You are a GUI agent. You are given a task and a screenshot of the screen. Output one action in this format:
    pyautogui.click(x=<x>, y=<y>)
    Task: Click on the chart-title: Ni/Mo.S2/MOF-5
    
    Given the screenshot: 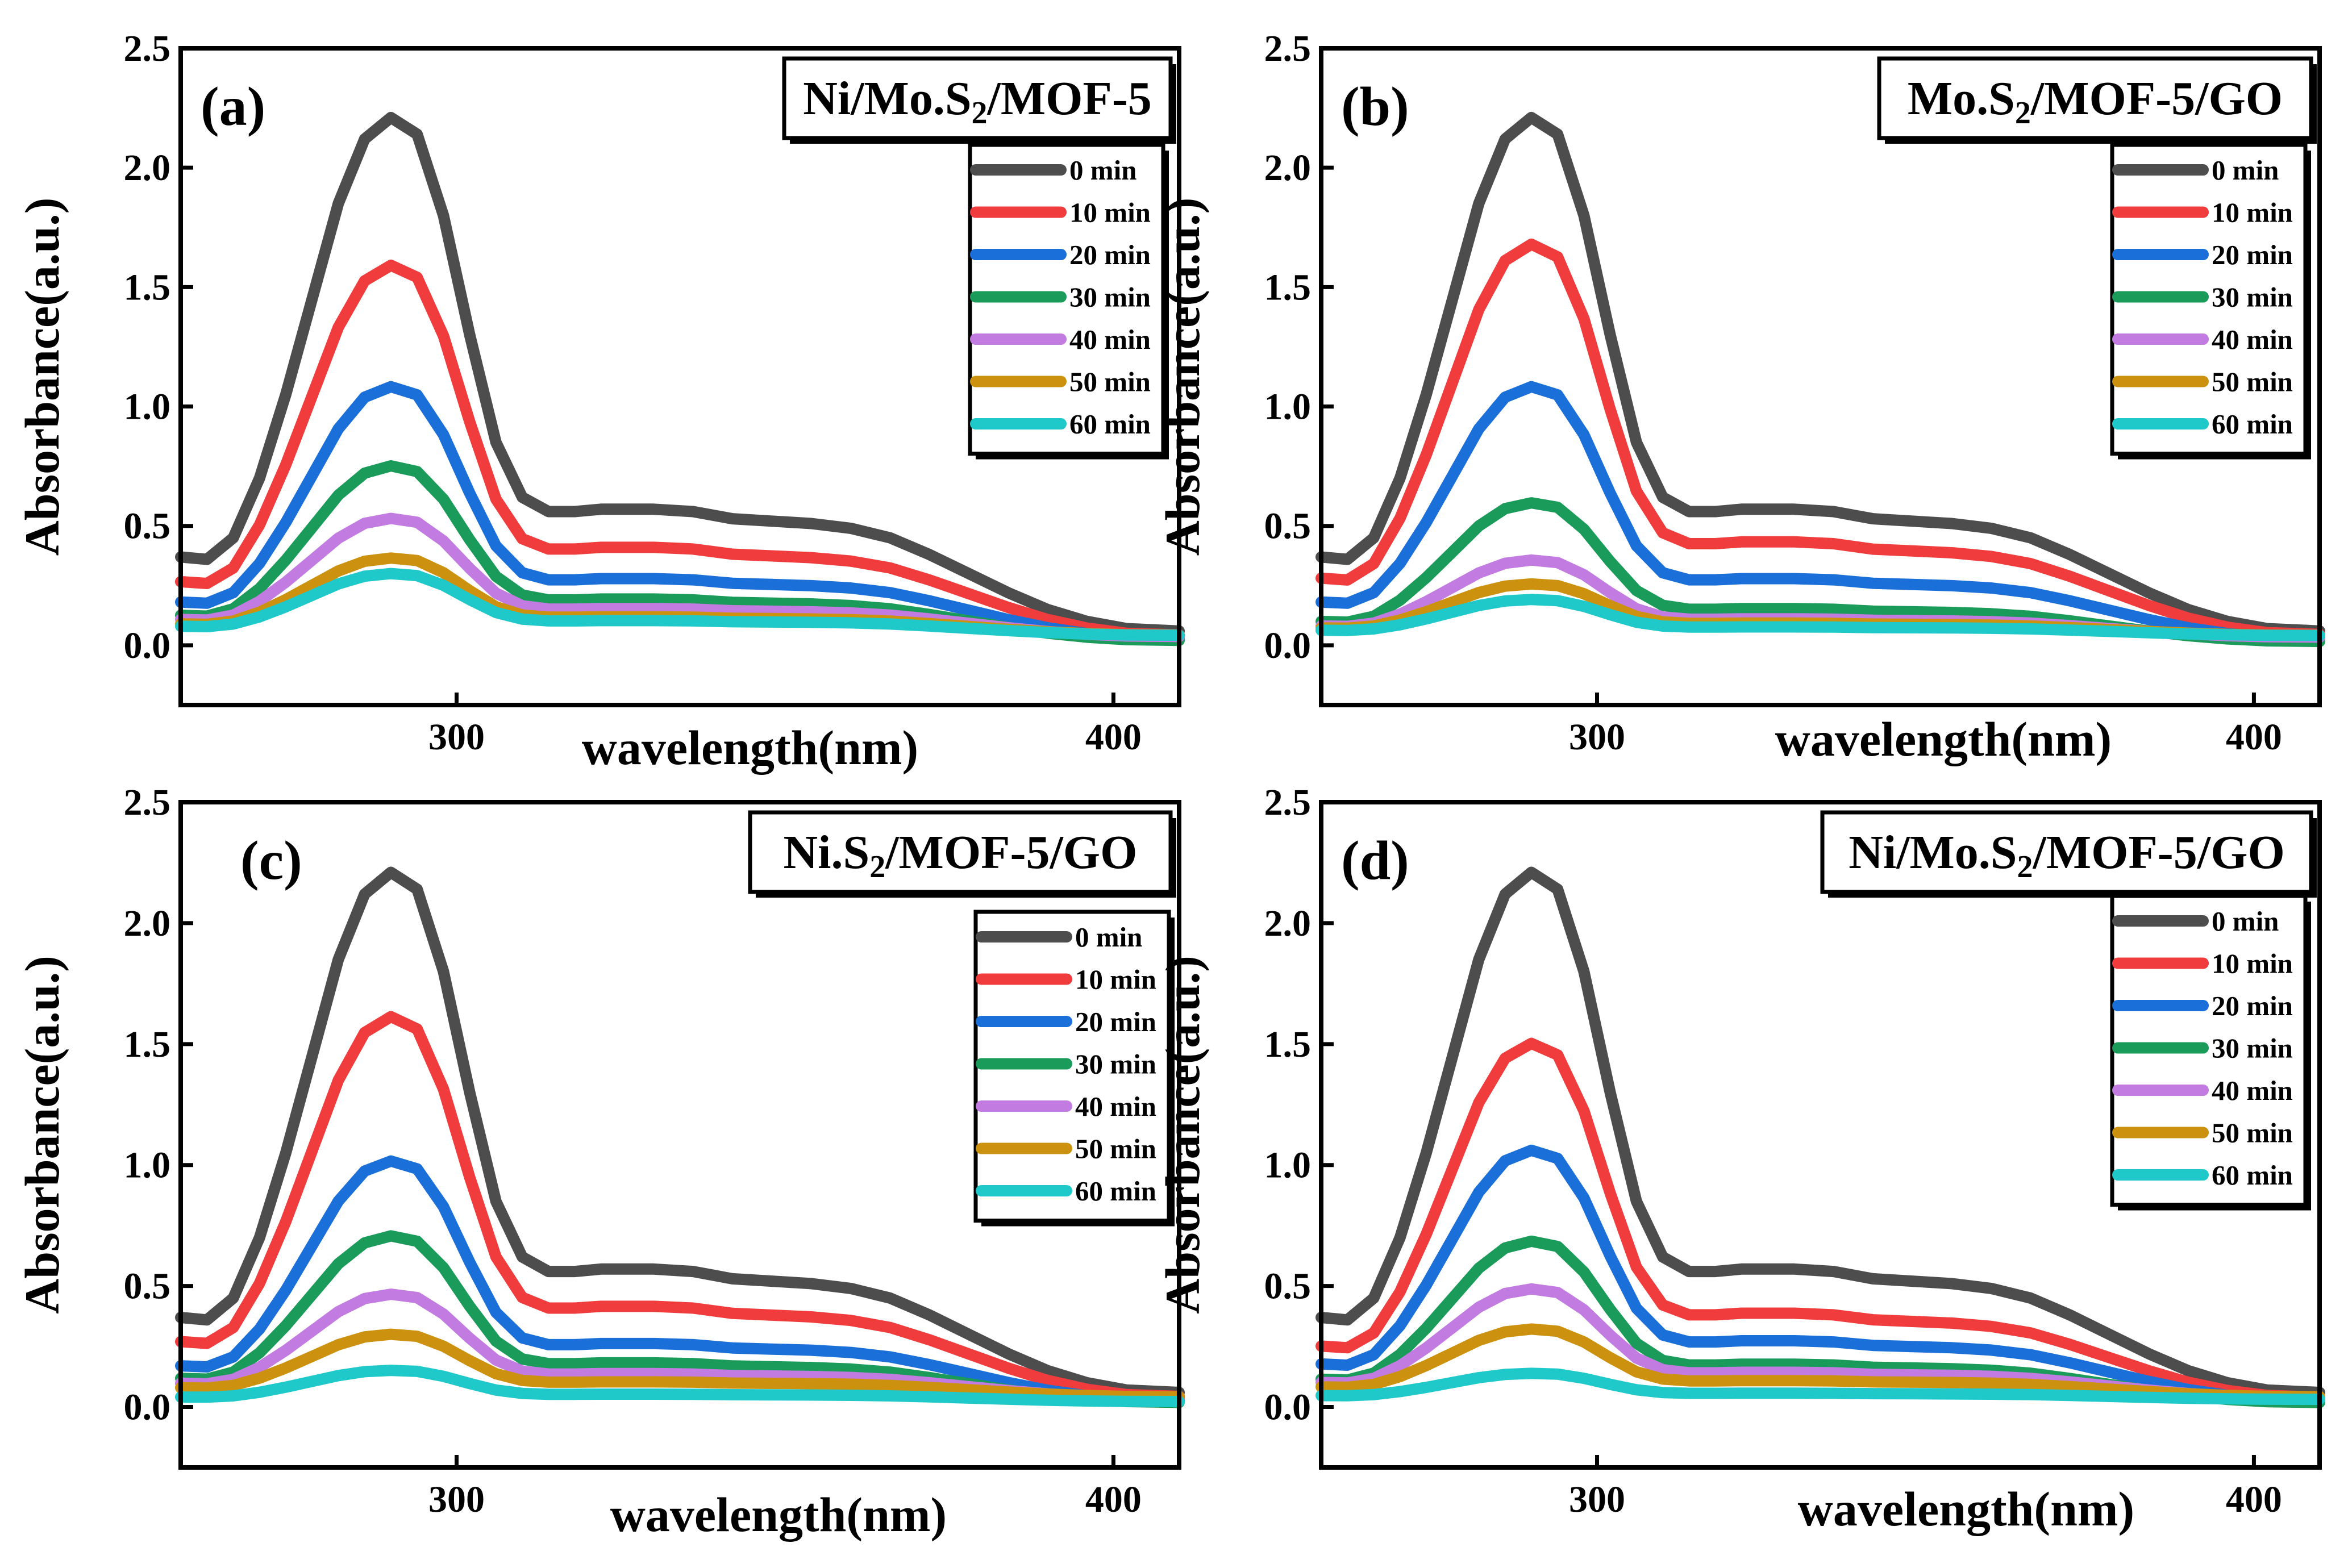 What is the action you would take?
    pyautogui.click(x=977, y=101)
    